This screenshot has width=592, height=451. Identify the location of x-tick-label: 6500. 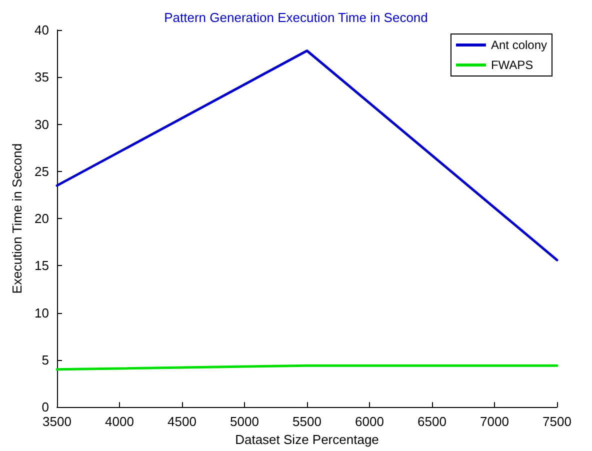
(432, 422).